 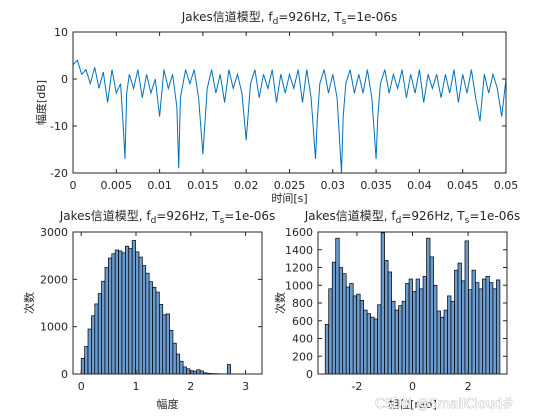 I want to click on x-tick-label: 2, so click(x=468, y=386).